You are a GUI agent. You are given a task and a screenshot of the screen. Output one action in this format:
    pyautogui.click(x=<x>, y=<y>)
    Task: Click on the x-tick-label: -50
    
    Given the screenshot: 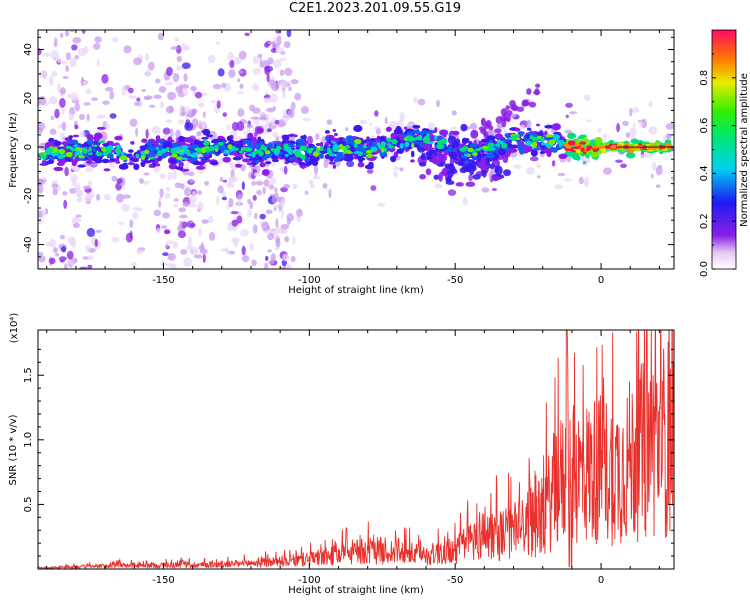 What is the action you would take?
    pyautogui.click(x=455, y=280)
    